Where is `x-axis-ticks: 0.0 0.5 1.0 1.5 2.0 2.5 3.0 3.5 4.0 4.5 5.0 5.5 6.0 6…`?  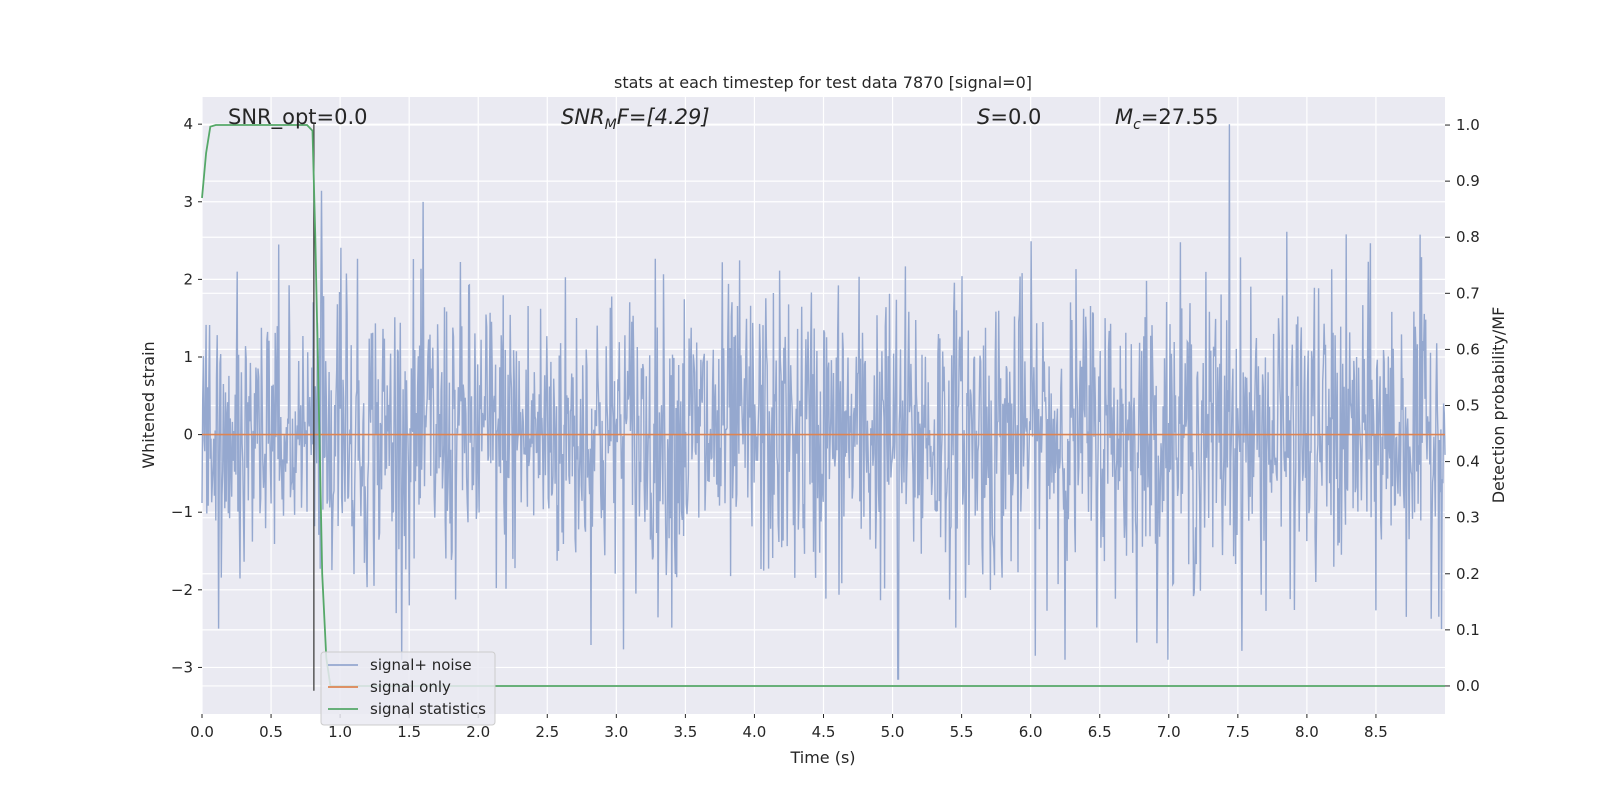 x-axis-ticks: 0.0 0.5 1.0 1.5 2.0 2.5 3.0 3.5 4.0 4.5 5.0 5.5 6.0 6… is located at coordinates (789, 727).